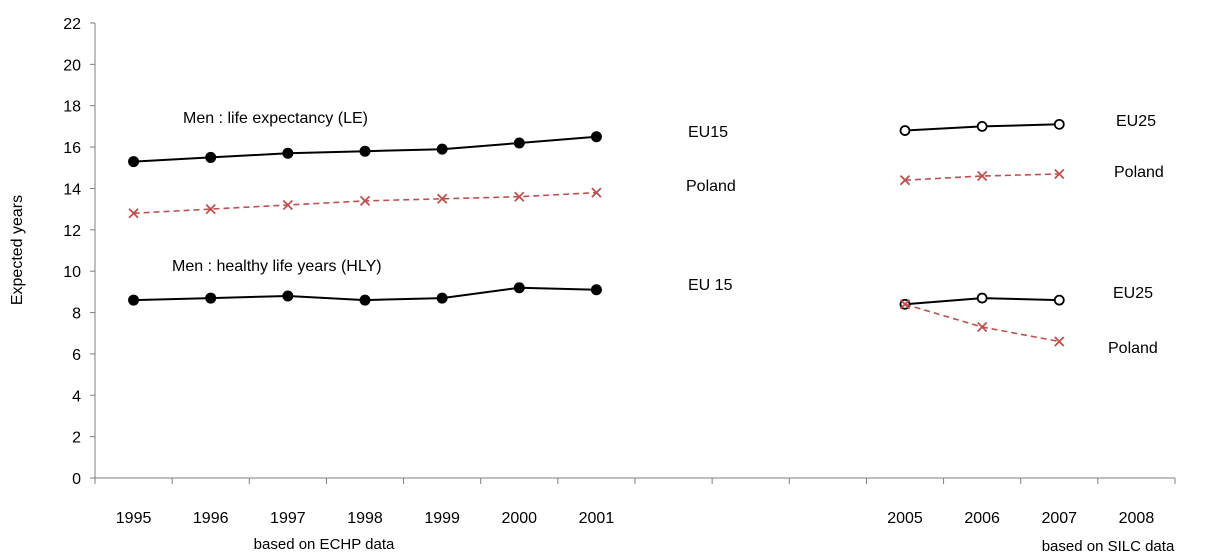  I want to click on x-tick-label: 1996, so click(211, 518).